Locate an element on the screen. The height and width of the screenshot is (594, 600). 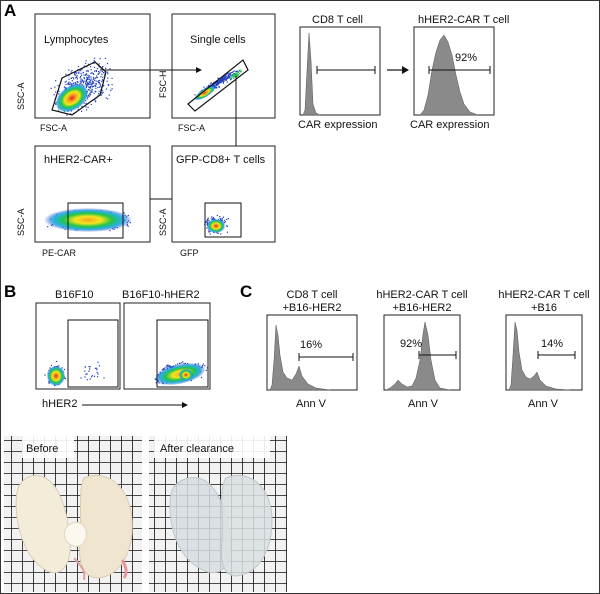
c3-x-axis: Ann V is located at coordinates (543, 404).